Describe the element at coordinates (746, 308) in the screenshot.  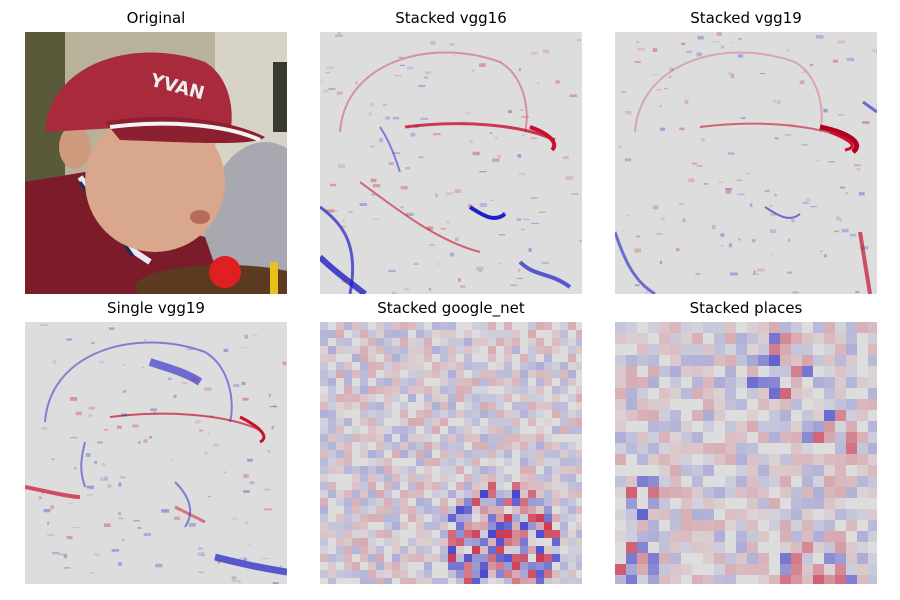
I see `panel-title: Stacked places` at that location.